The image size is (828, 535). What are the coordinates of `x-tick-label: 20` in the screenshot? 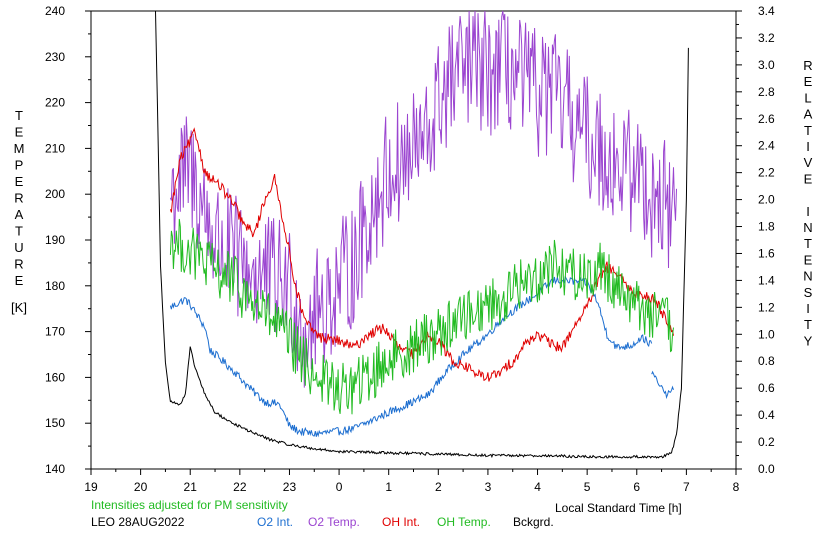 It's located at (141, 487).